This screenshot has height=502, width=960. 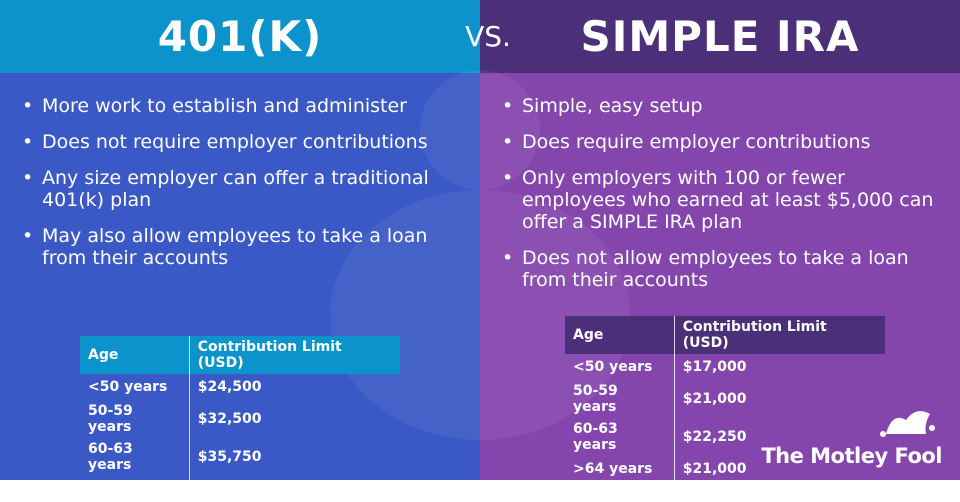 I want to click on table-row: 50-59 years $21,000, so click(x=725, y=399).